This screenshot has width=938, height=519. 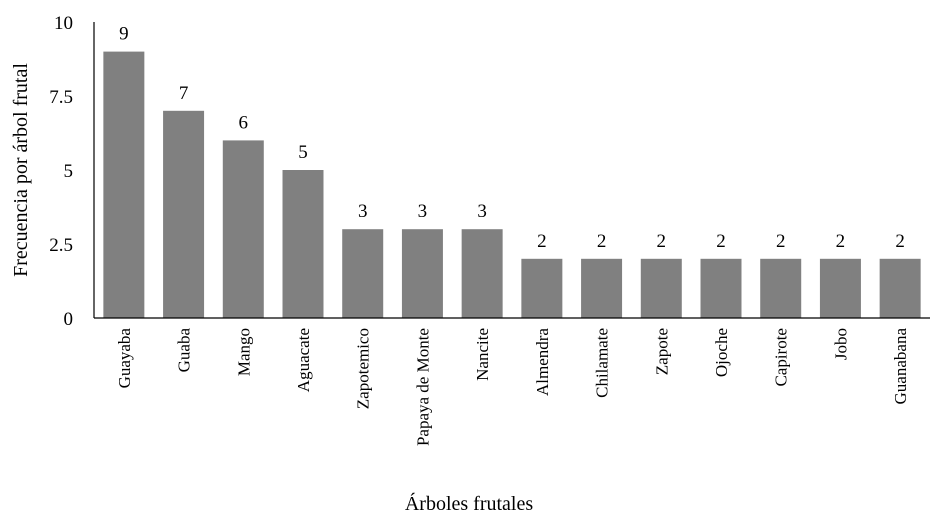 I want to click on y-tick-label: 7.5, so click(x=61, y=97).